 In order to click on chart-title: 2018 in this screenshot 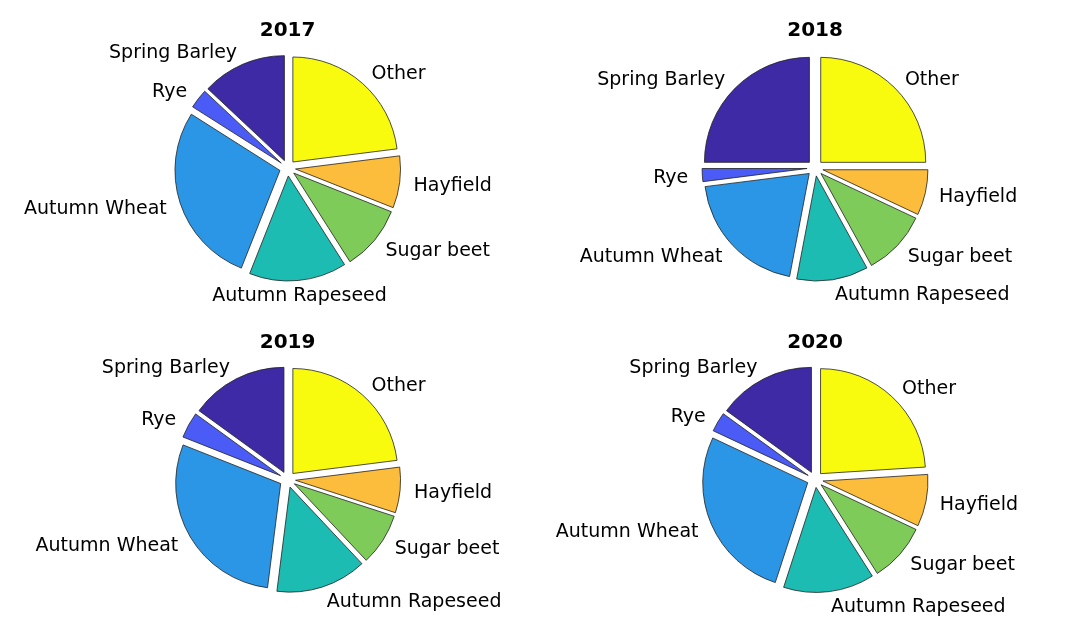, I will do `click(815, 29)`.